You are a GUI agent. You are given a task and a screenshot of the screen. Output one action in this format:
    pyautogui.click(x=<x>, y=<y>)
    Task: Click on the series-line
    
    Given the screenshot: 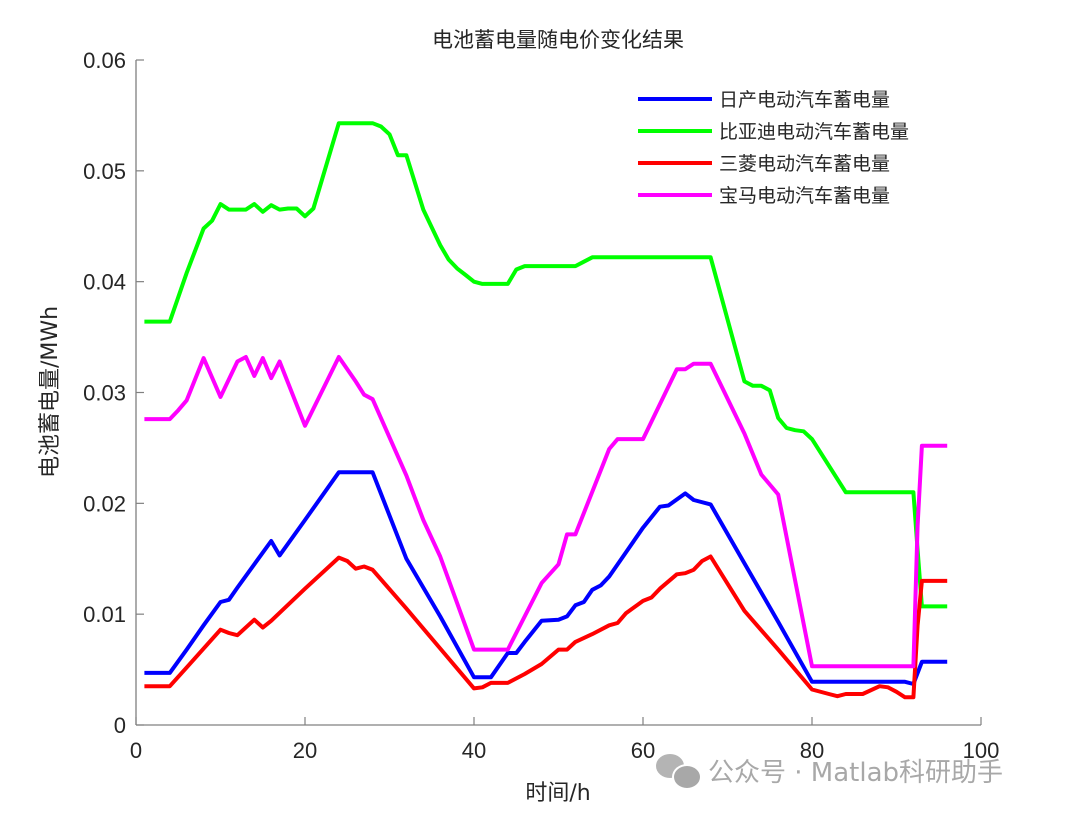 What is the action you would take?
    pyautogui.click(x=546, y=627)
    